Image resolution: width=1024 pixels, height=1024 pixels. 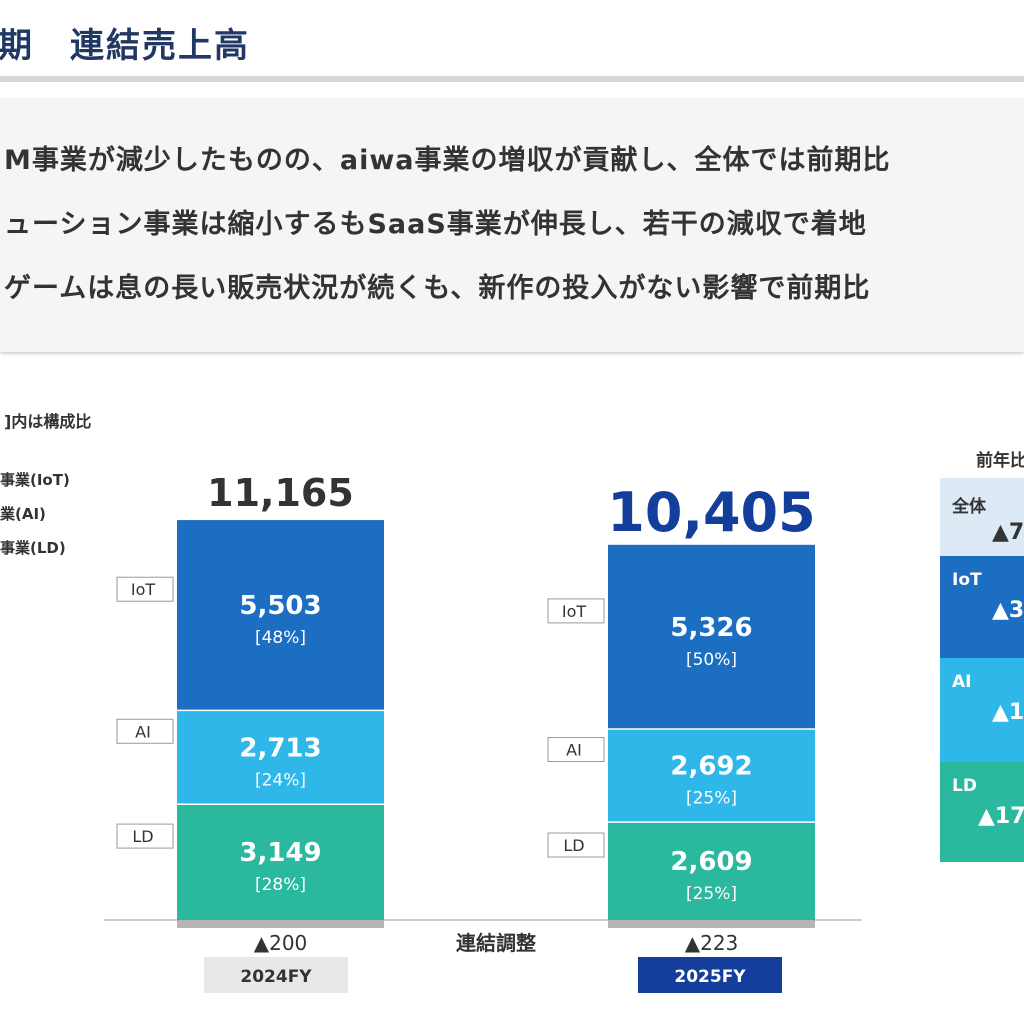 I want to click on yoy-ld-label: LD, so click(x=964, y=786).